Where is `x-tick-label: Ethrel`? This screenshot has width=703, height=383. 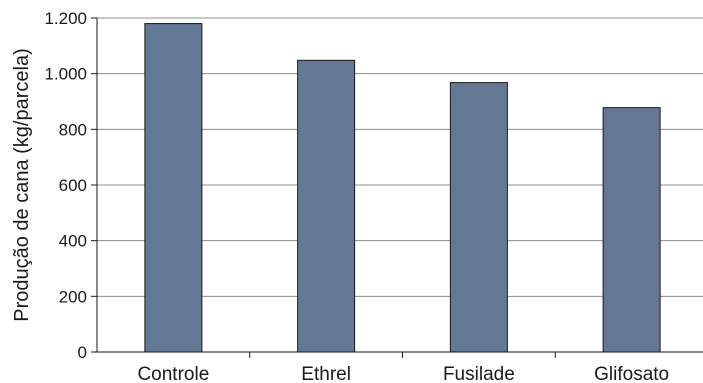 x-tick-label: Ethrel is located at coordinates (326, 373).